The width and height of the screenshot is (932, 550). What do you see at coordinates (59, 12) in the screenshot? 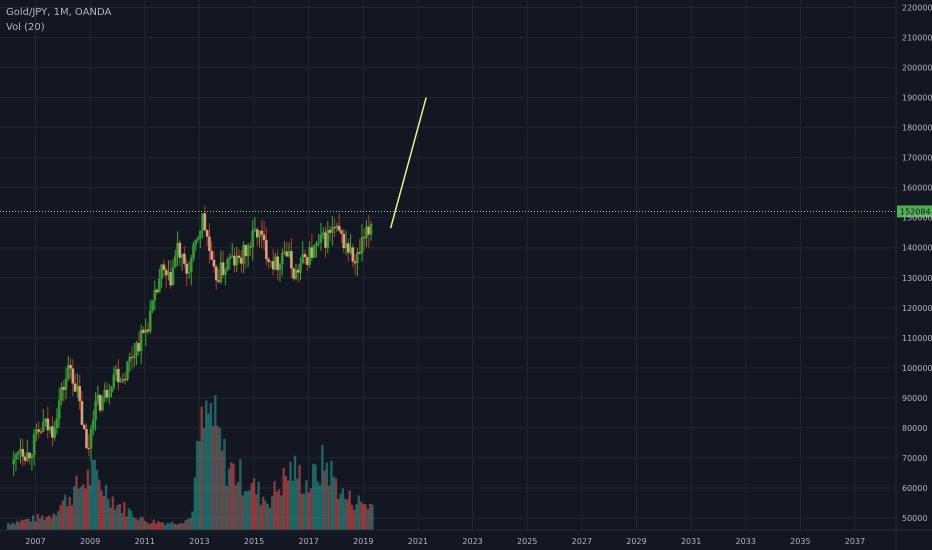
I see `symbol-title: Gold/JPY, 1M, OANDA` at bounding box center [59, 12].